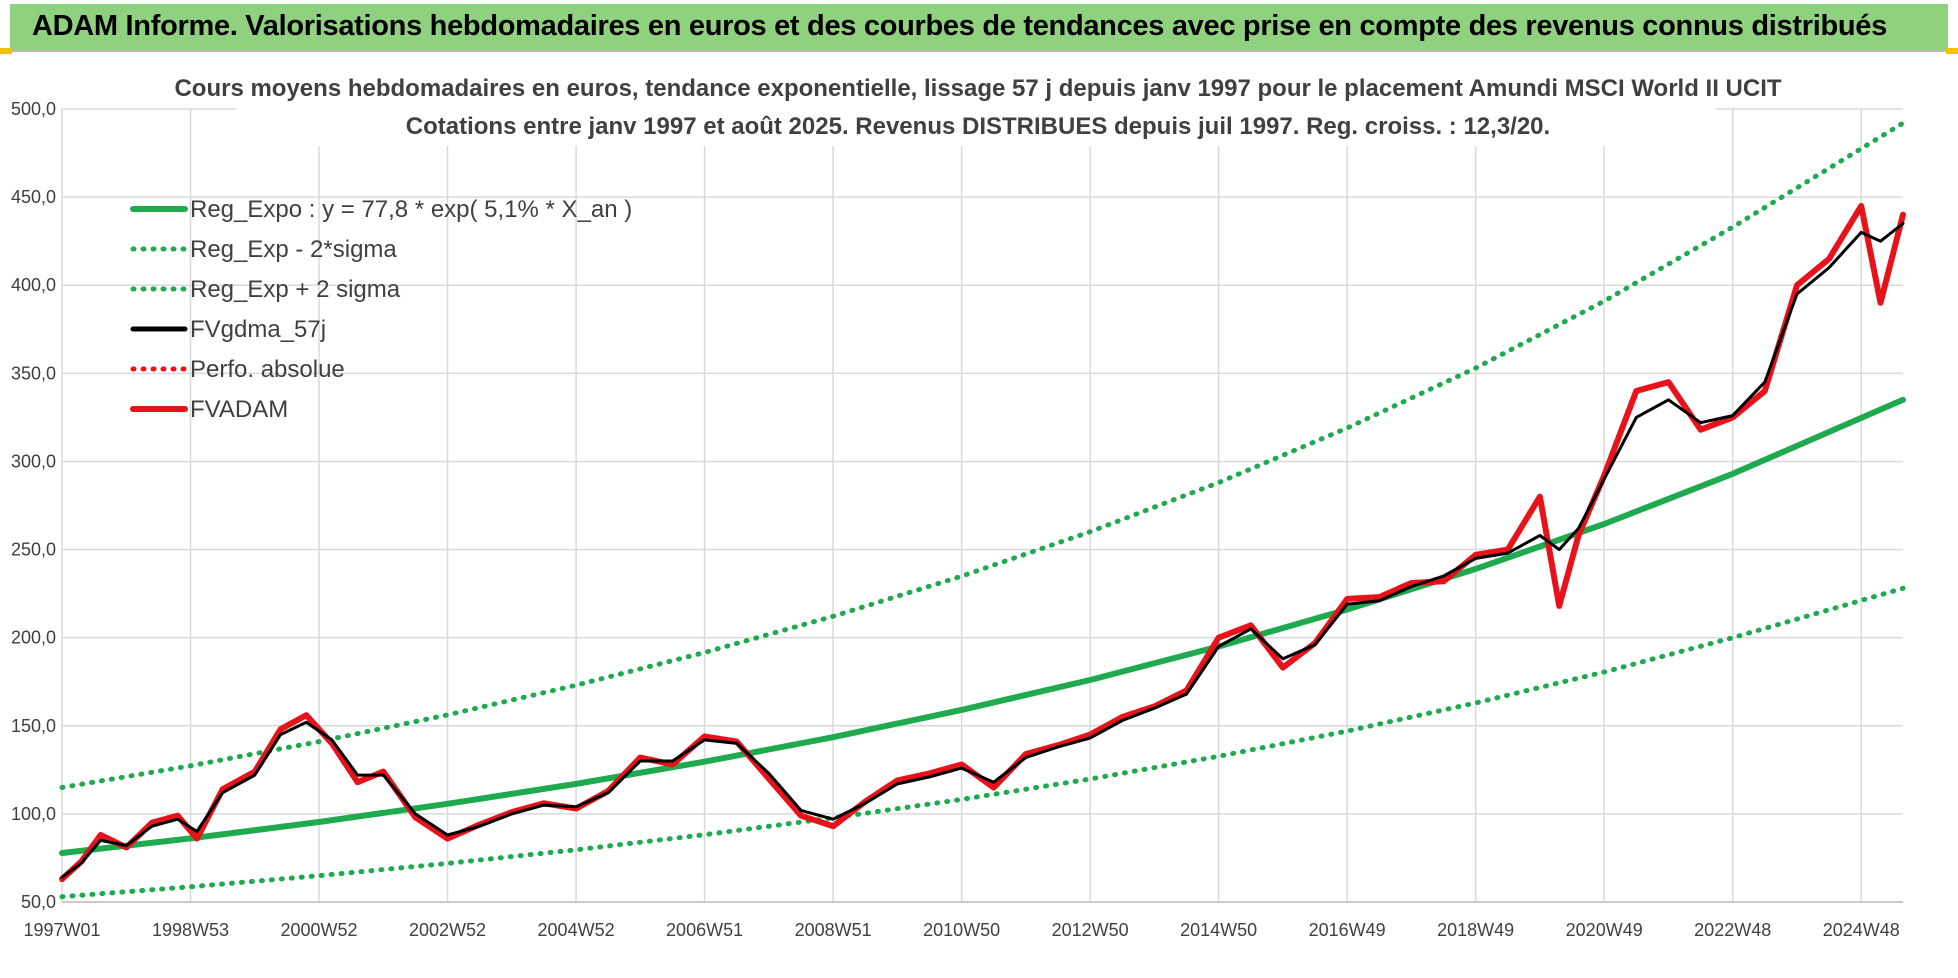 This screenshot has width=1958, height=978. What do you see at coordinates (33, 550) in the screenshot?
I see `y-tick-label: 250,0` at bounding box center [33, 550].